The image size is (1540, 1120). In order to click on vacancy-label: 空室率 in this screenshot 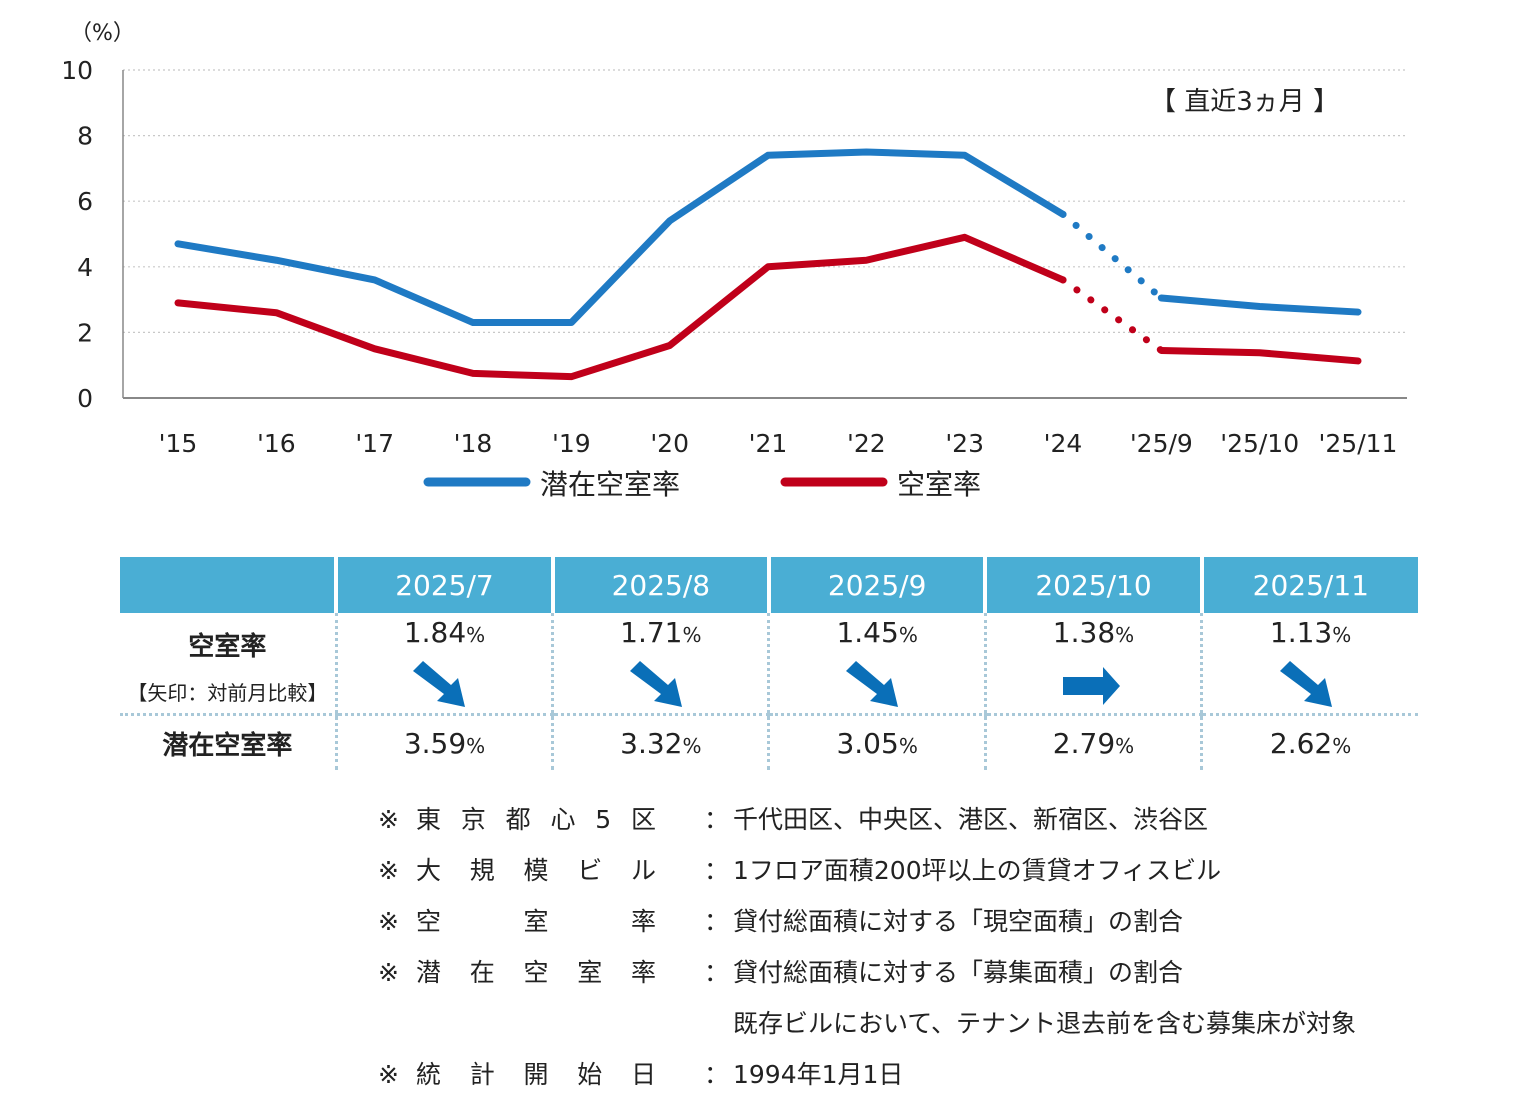, I will do `click(227, 647)`.